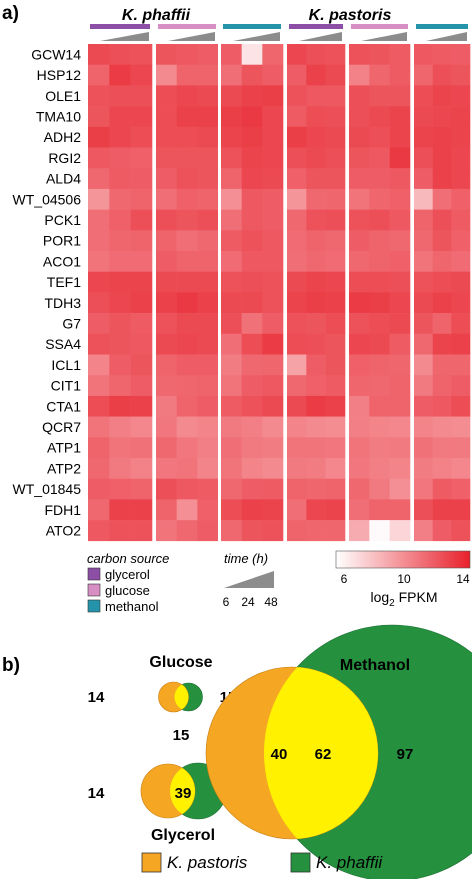 The height and width of the screenshot is (879, 472). I want to click on time-ramp, so click(320, 36).